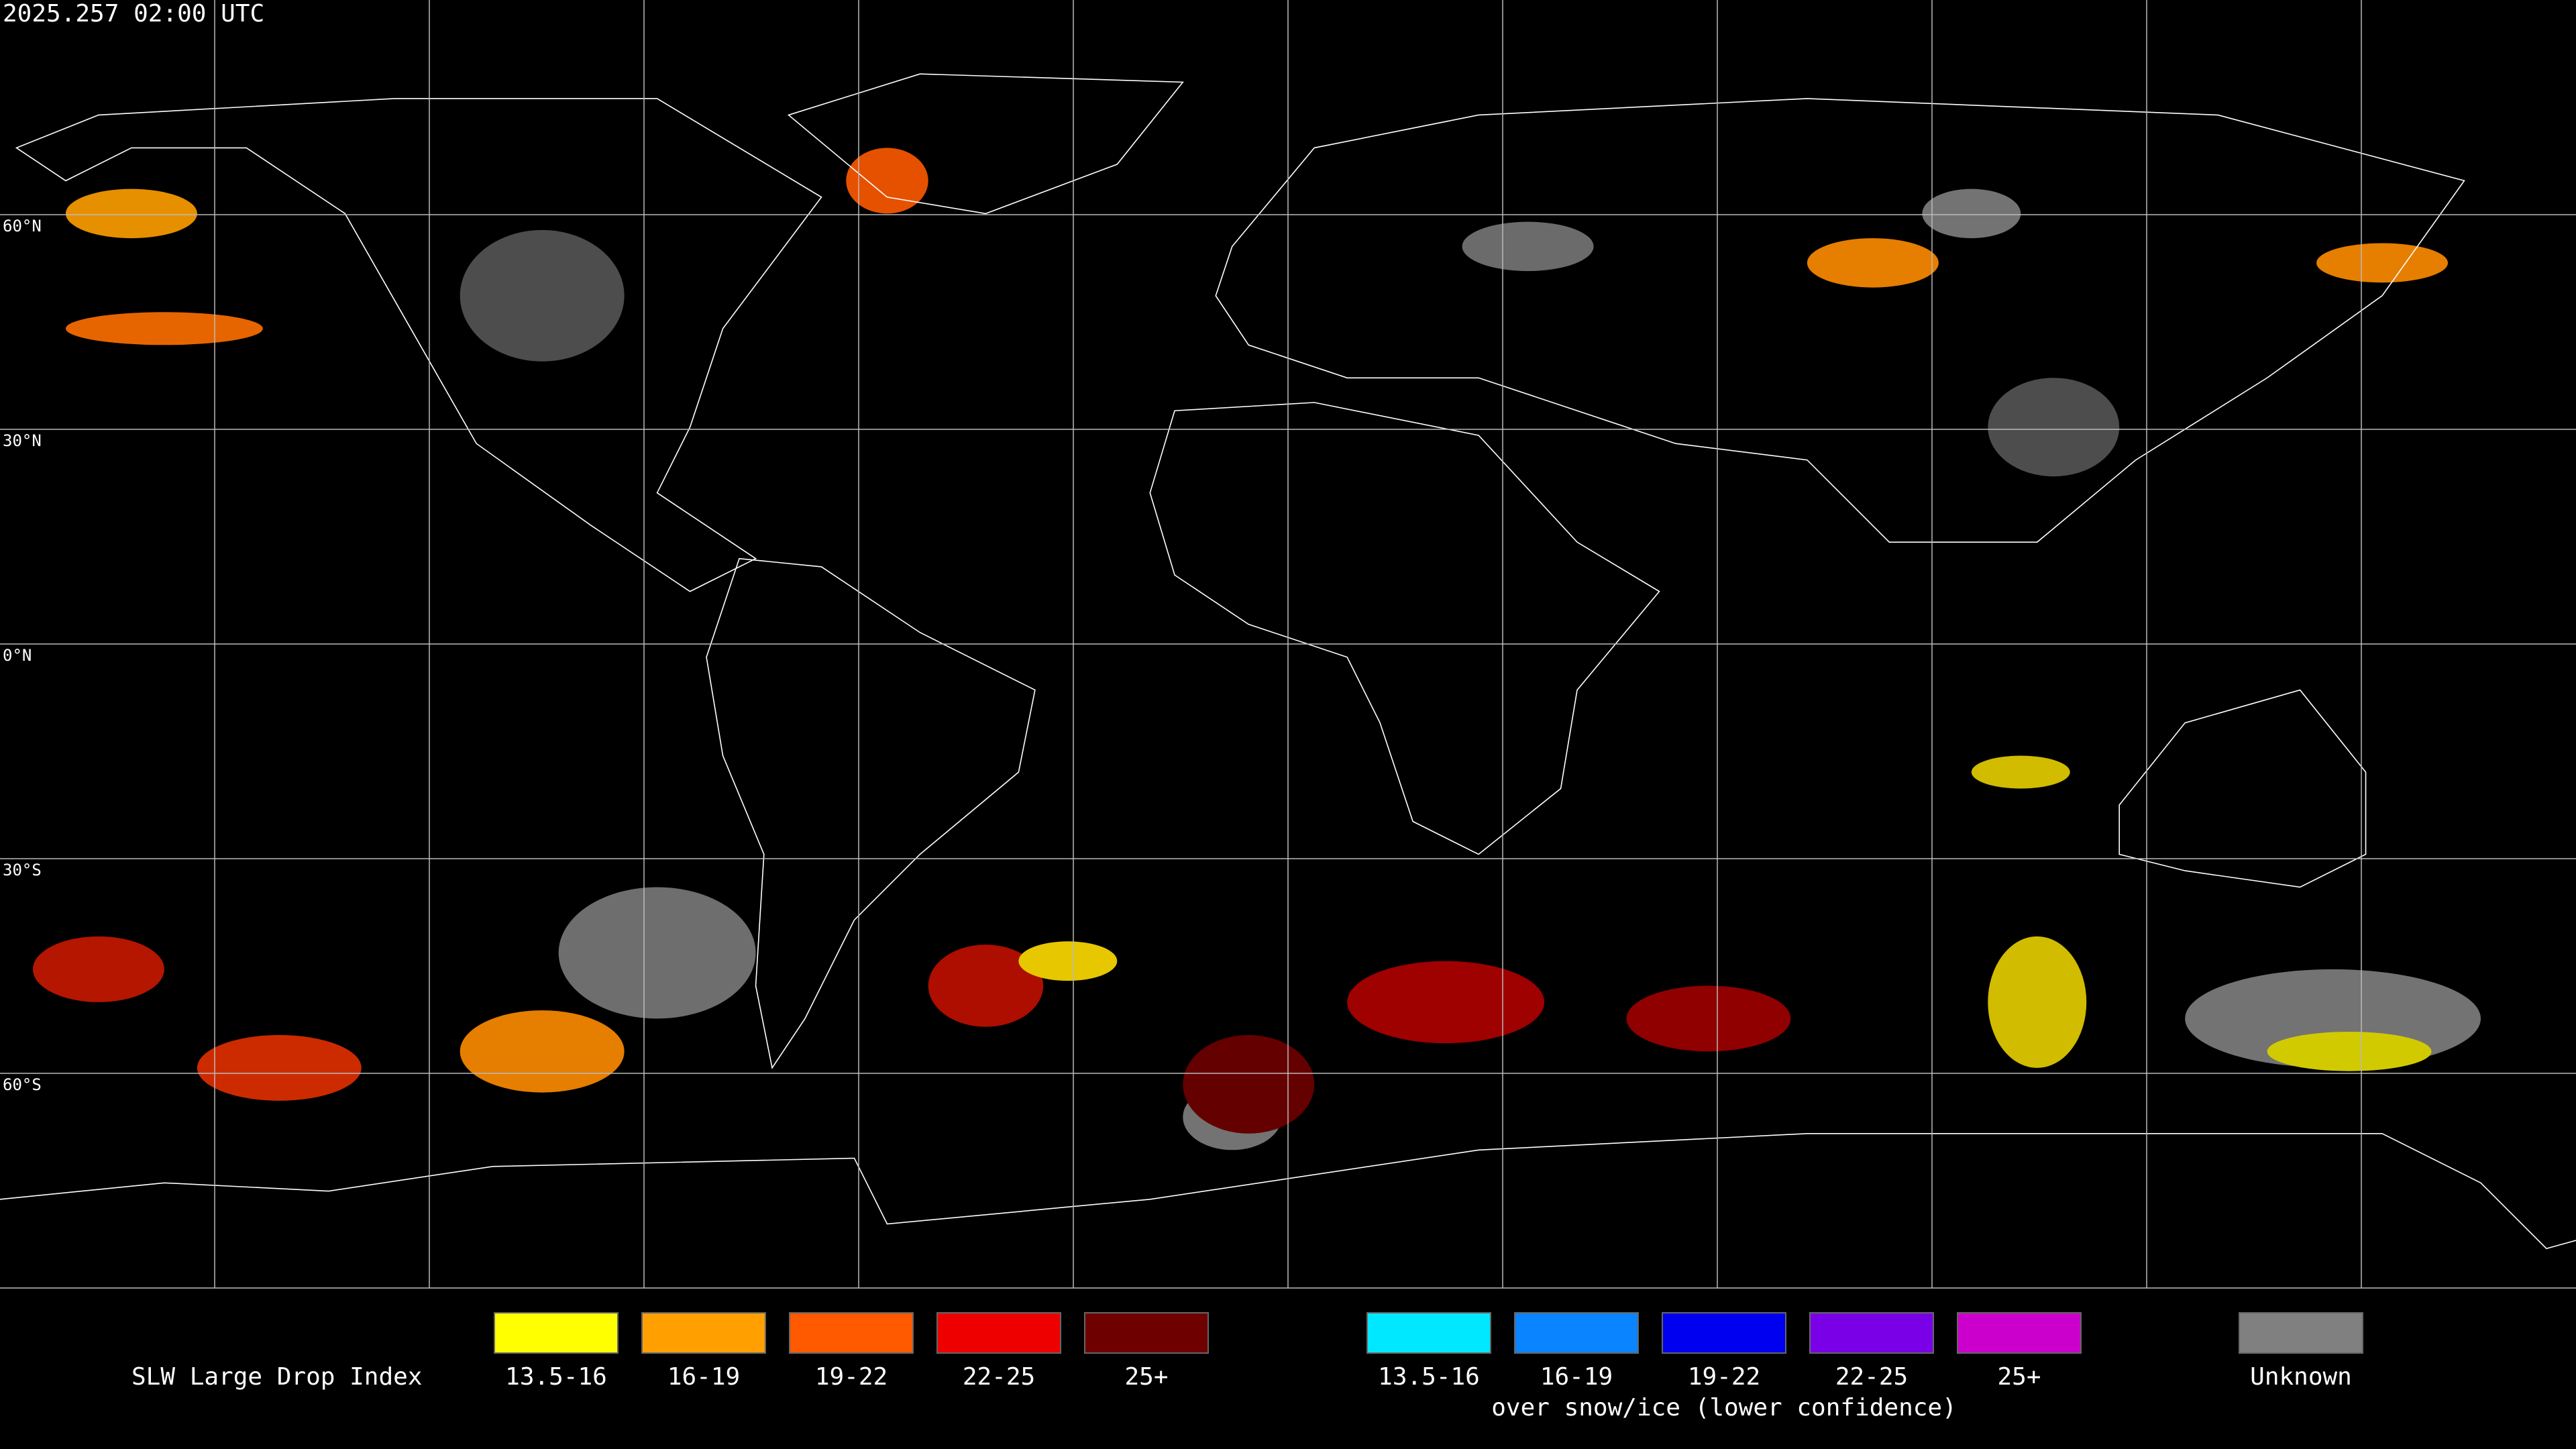 The height and width of the screenshot is (1449, 2576). What do you see at coordinates (22, 870) in the screenshot?
I see `latitude-label: 30°S` at bounding box center [22, 870].